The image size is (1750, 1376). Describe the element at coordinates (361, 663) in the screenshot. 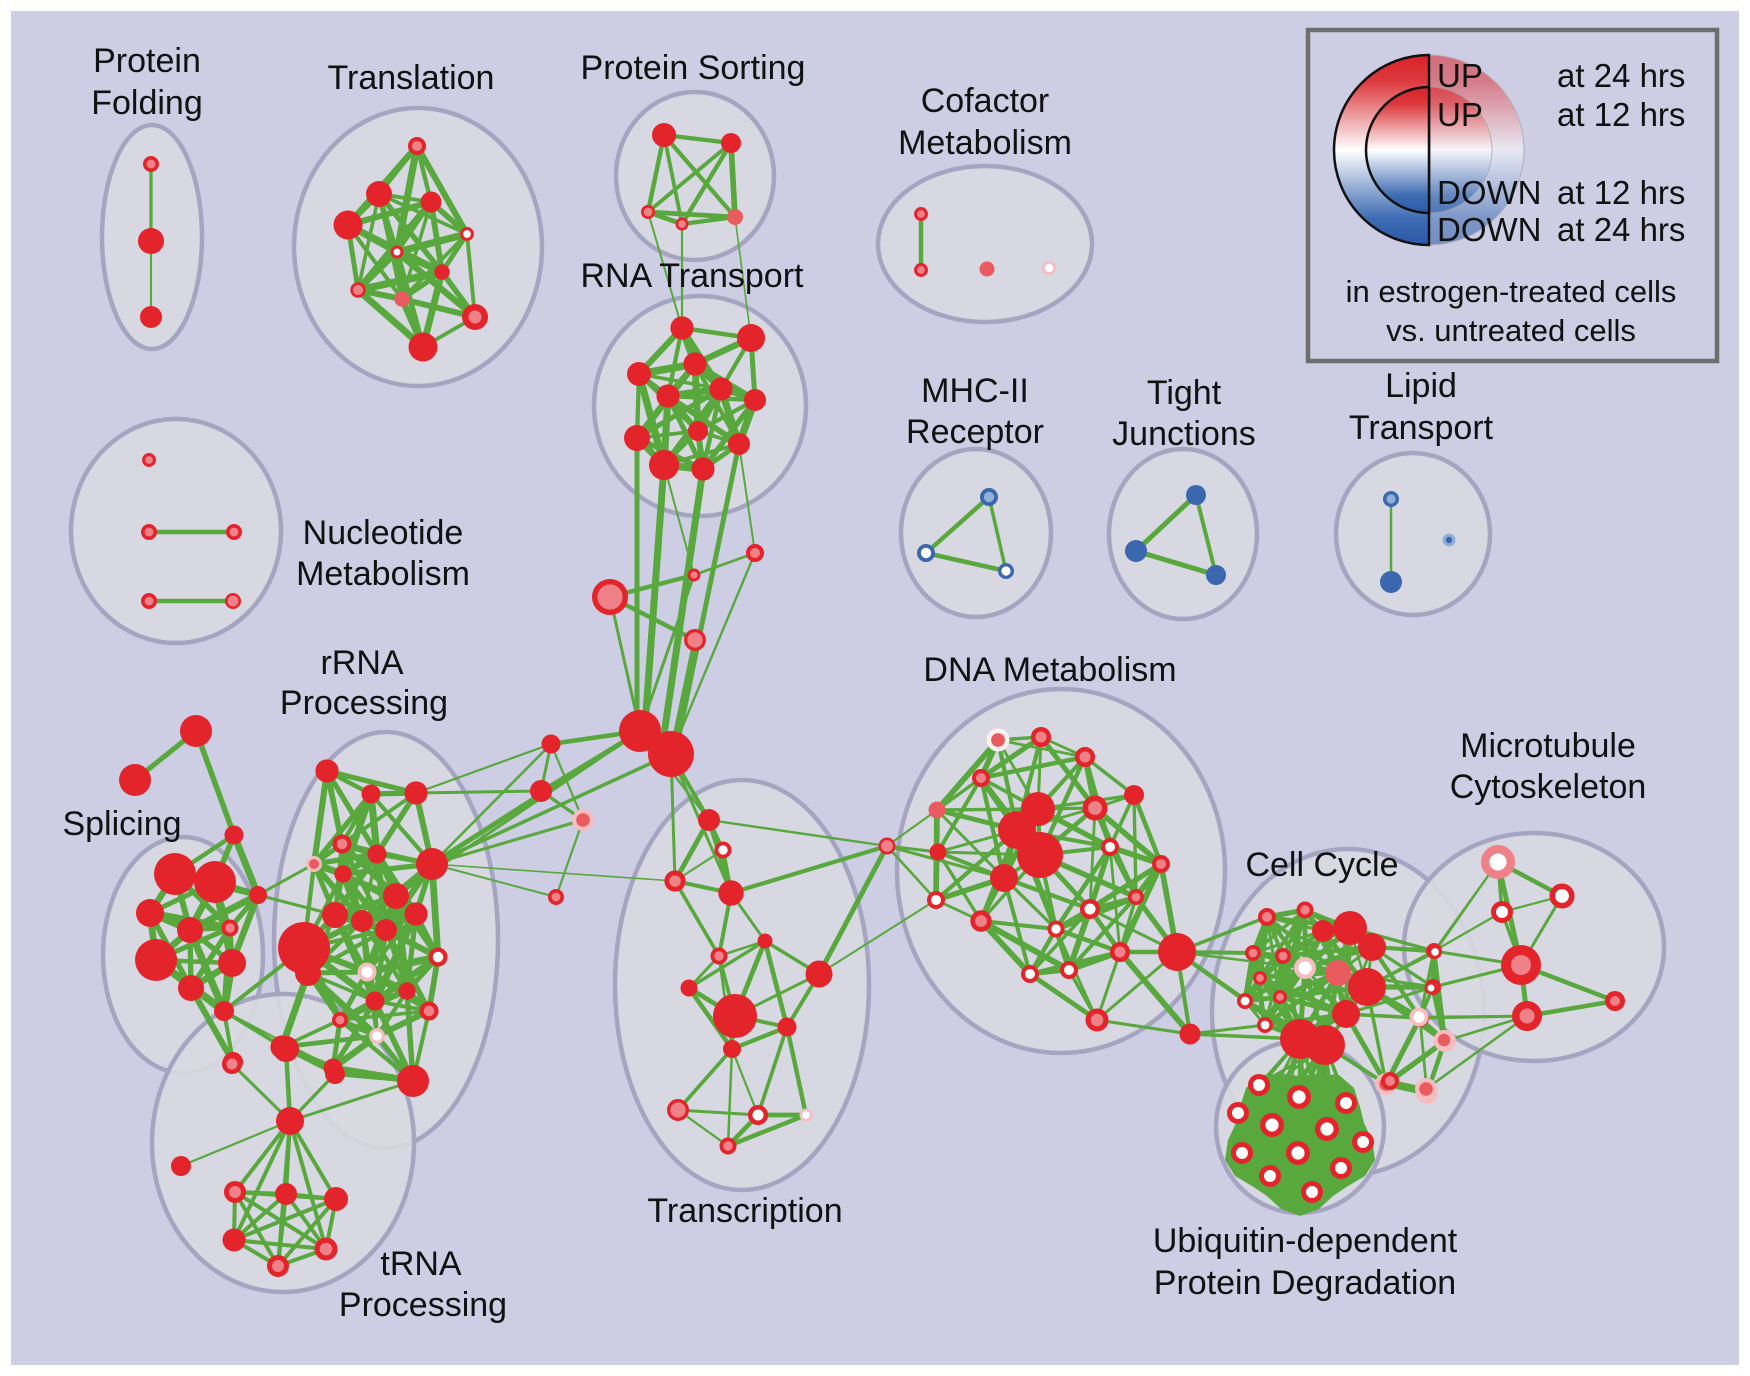

I see `svg-text: rRNA` at that location.